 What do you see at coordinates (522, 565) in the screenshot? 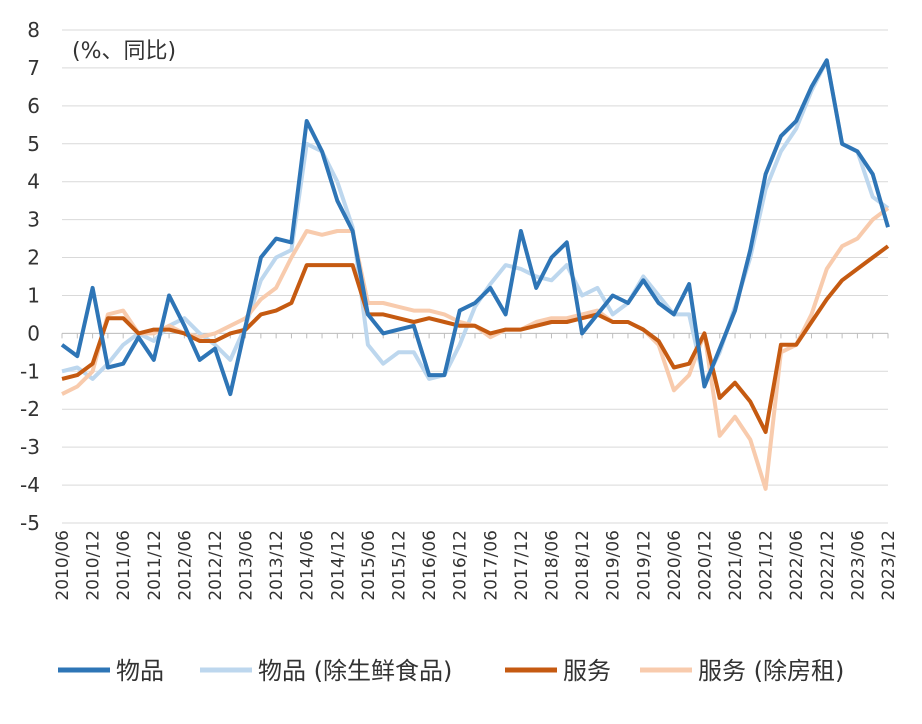
I see `x-tick-label: 2017/12` at bounding box center [522, 565].